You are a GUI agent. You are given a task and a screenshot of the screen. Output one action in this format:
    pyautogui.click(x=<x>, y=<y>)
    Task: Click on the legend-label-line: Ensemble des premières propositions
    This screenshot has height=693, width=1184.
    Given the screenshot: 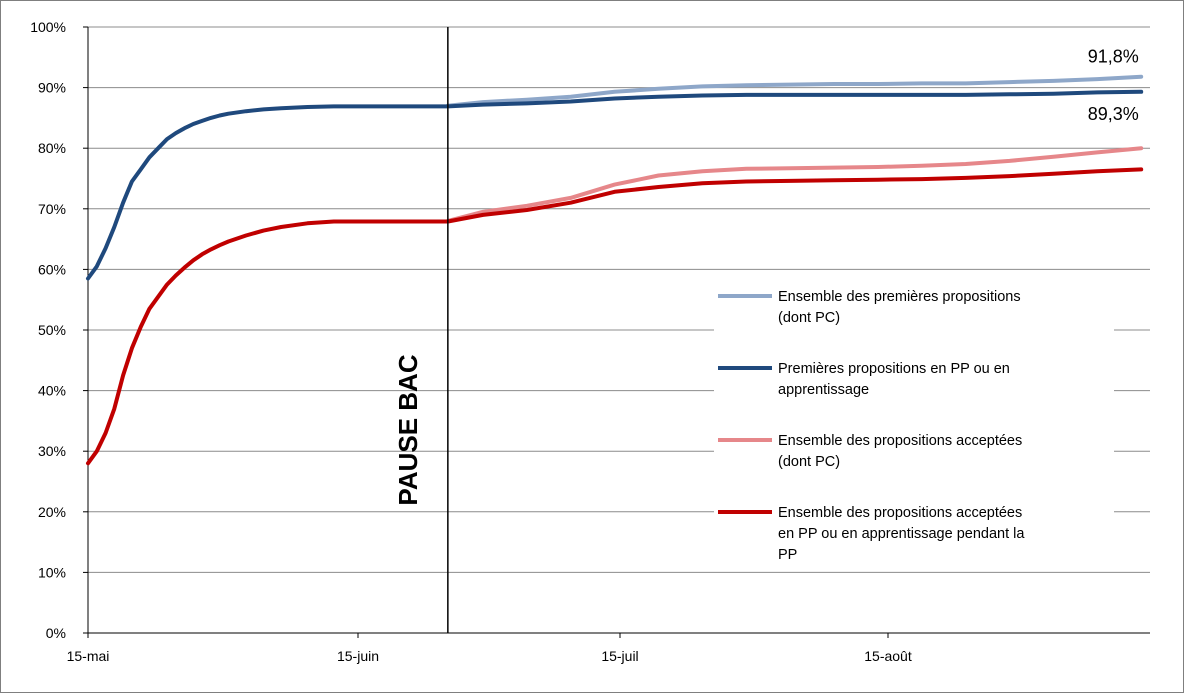 What is the action you would take?
    pyautogui.click(x=899, y=297)
    